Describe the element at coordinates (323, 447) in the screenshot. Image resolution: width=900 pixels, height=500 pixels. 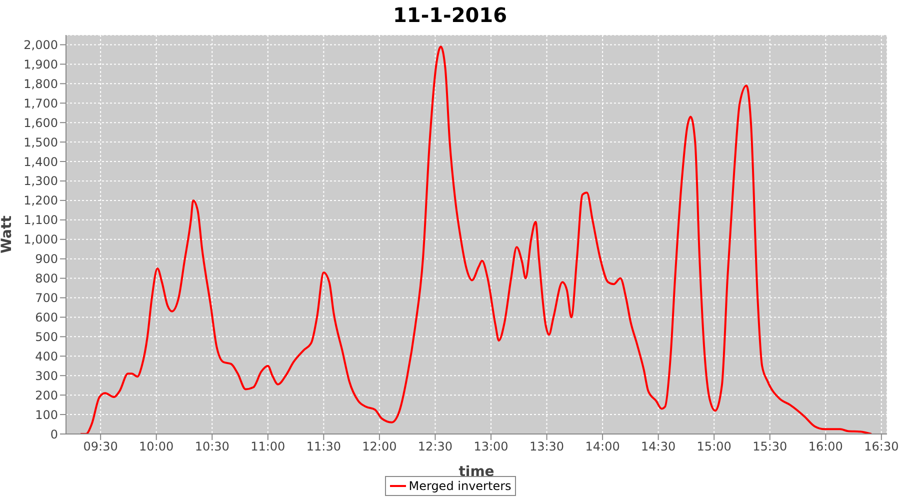
I see `x-tick-label: 11:30` at that location.